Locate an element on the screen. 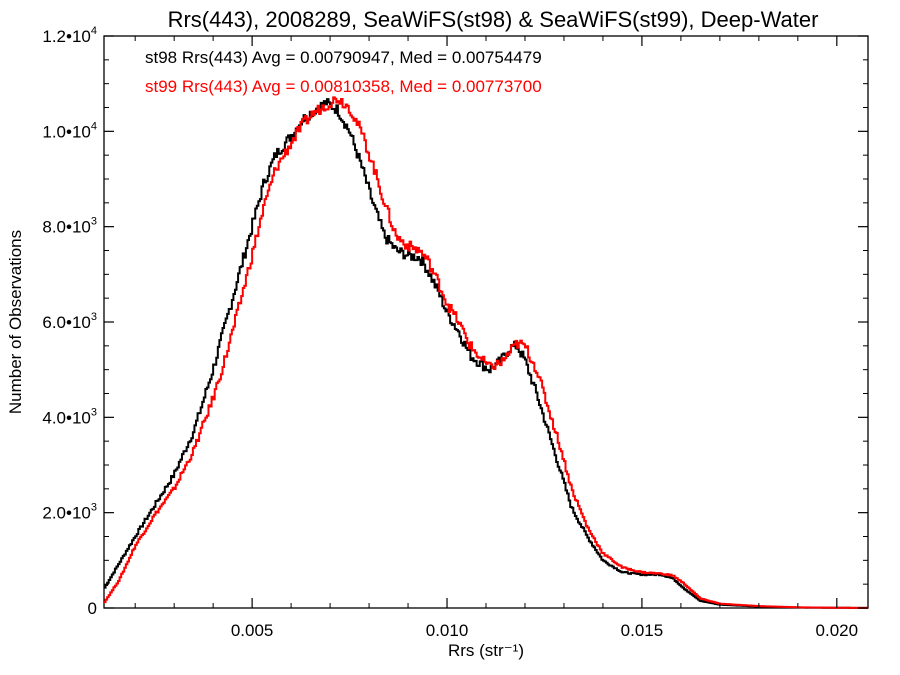 This screenshot has height=675, width=900. x-axis-label: Rrs (str⁻¹) is located at coordinates (486, 650).